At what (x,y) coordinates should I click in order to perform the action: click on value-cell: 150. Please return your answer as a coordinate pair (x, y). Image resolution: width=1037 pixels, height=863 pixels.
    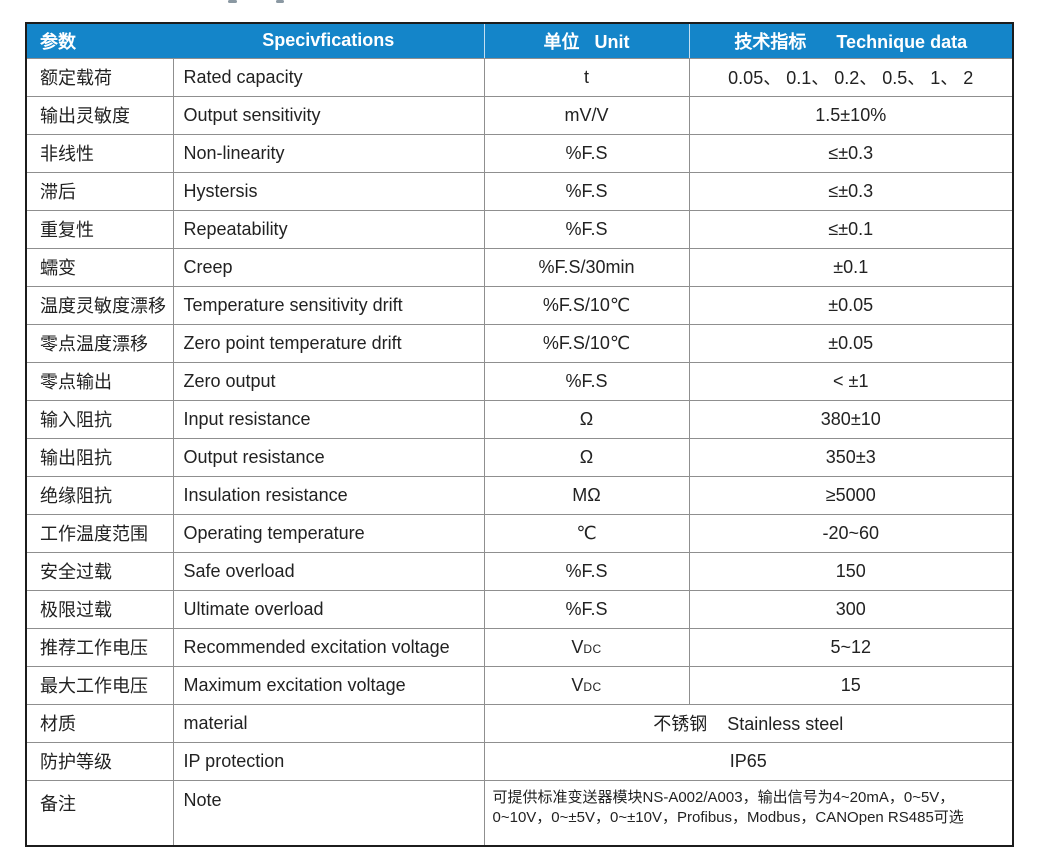
    Looking at the image, I should click on (851, 571).